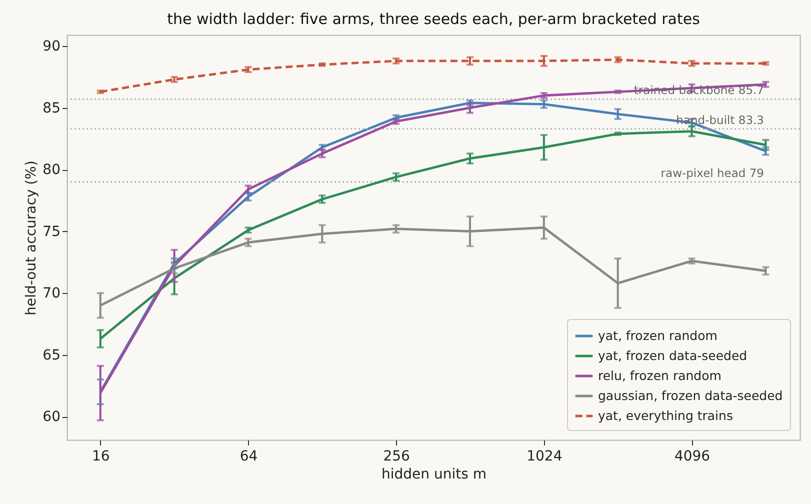 The height and width of the screenshot is (504, 811). What do you see at coordinates (51, 294) in the screenshot?
I see `y-tick-label: 70` at bounding box center [51, 294].